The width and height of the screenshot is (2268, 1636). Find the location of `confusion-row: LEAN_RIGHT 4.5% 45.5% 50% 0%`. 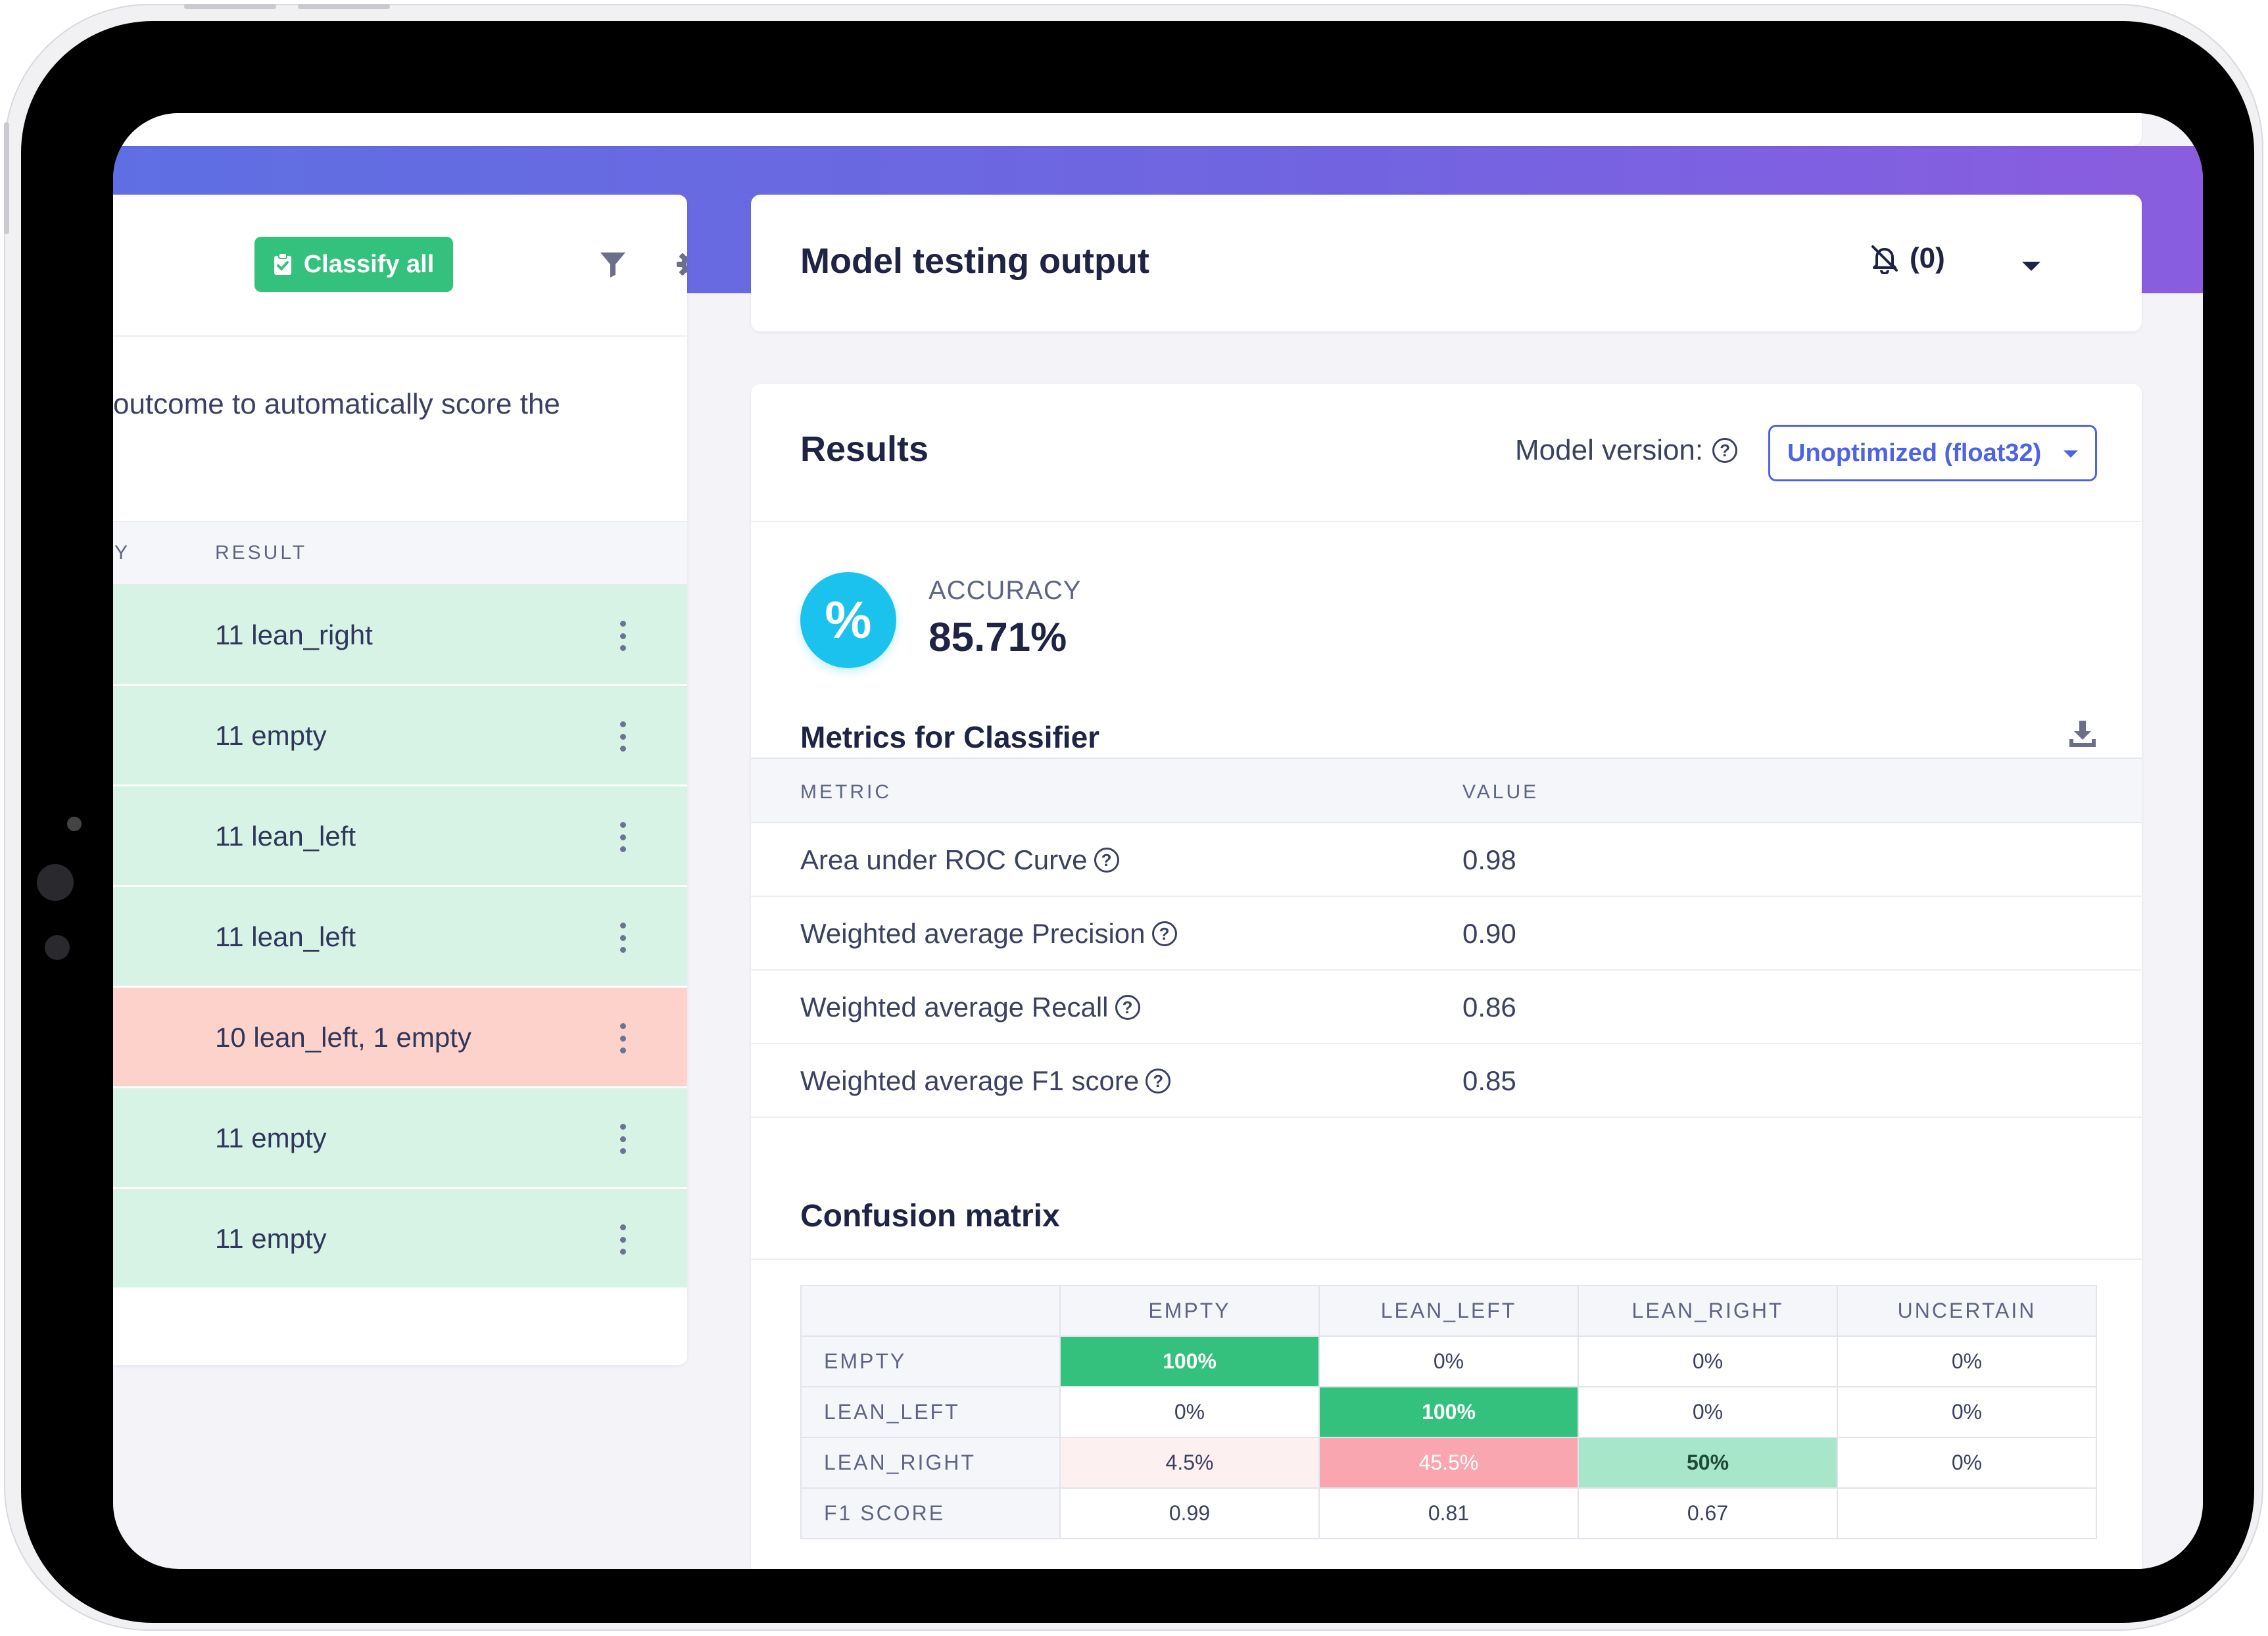

confusion-row: LEAN_RIGHT 4.5% 45.5% 50% 0% is located at coordinates (1448, 1463).